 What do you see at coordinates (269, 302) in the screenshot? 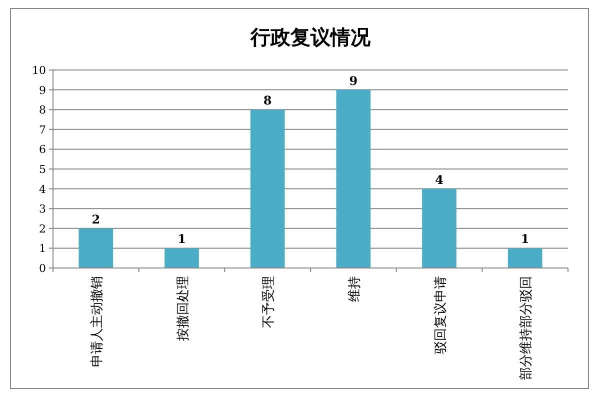
I see `x-tick-label: 不予受理` at bounding box center [269, 302].